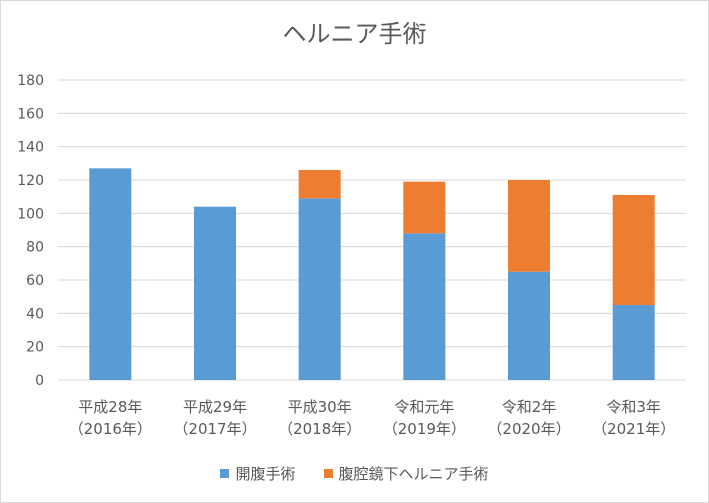  I want to click on y-tick-label: 80, so click(35, 248).